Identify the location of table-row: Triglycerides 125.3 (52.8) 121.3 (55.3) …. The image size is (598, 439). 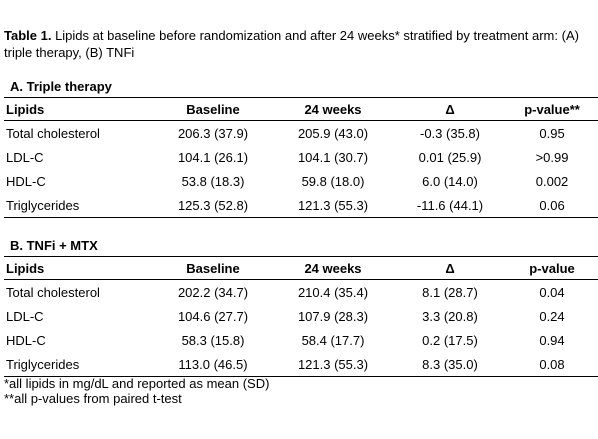
(301, 205).